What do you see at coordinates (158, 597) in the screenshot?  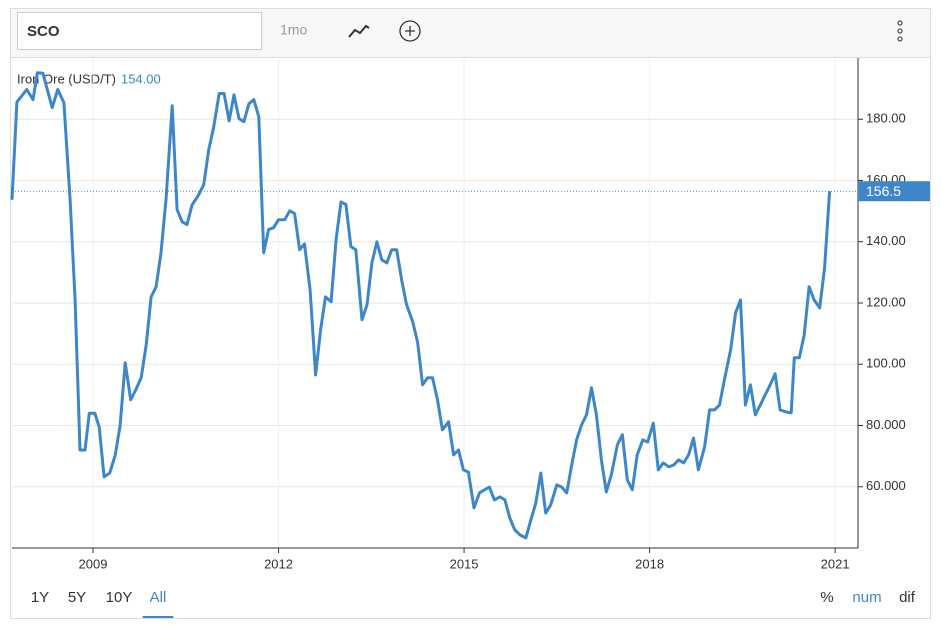 I see `range-button: All` at bounding box center [158, 597].